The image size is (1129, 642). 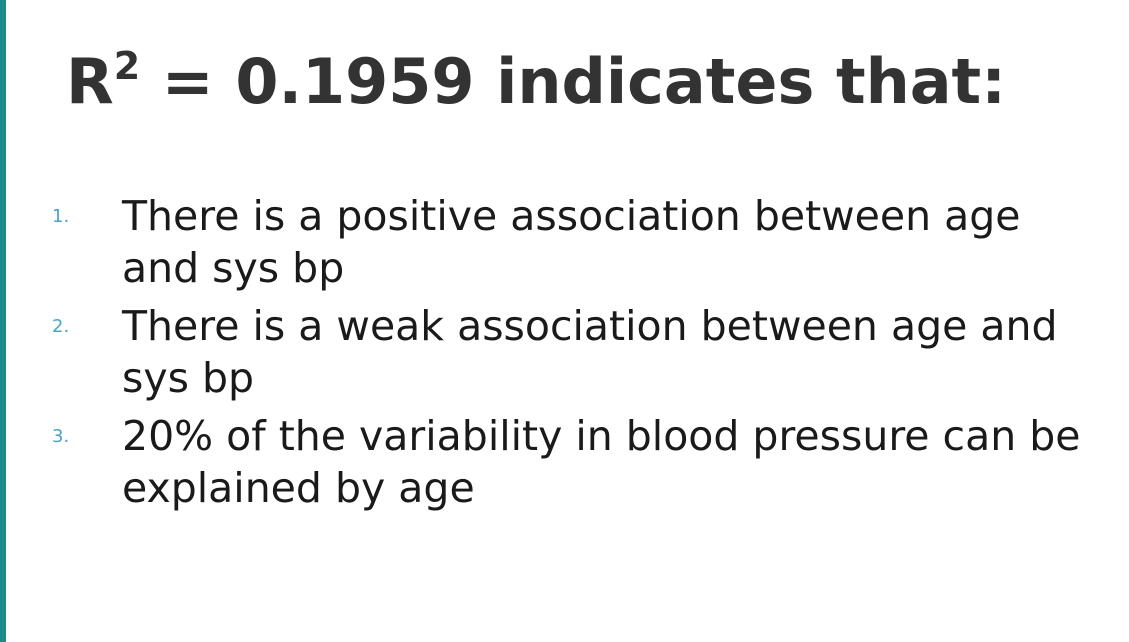 I want to click on list-item-number: 2., so click(x=61, y=326).